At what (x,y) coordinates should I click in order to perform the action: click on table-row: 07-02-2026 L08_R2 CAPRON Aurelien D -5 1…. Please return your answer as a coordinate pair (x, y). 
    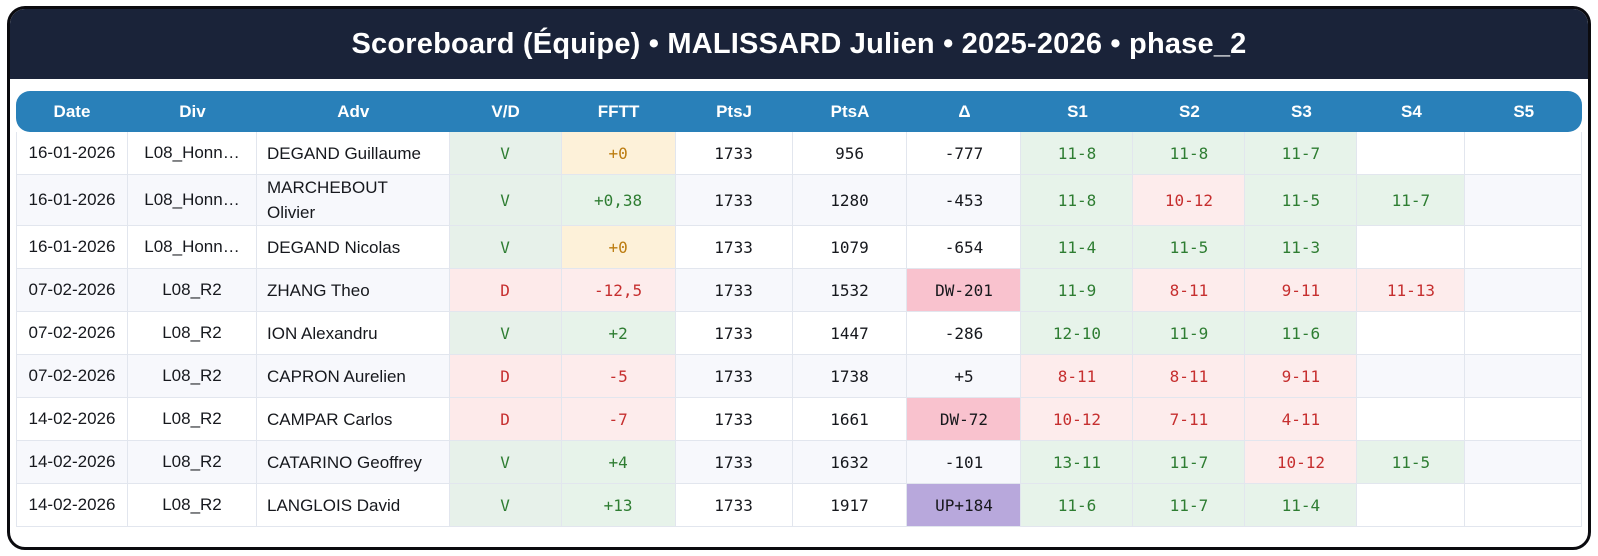
    Looking at the image, I should click on (799, 376).